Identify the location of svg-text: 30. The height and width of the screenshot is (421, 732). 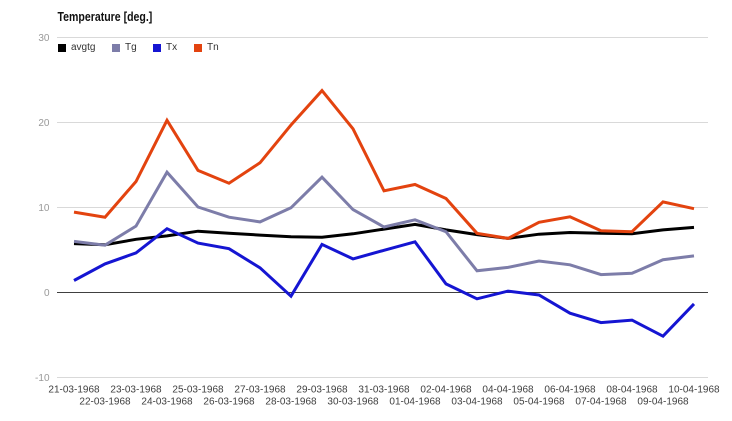
(44, 38).